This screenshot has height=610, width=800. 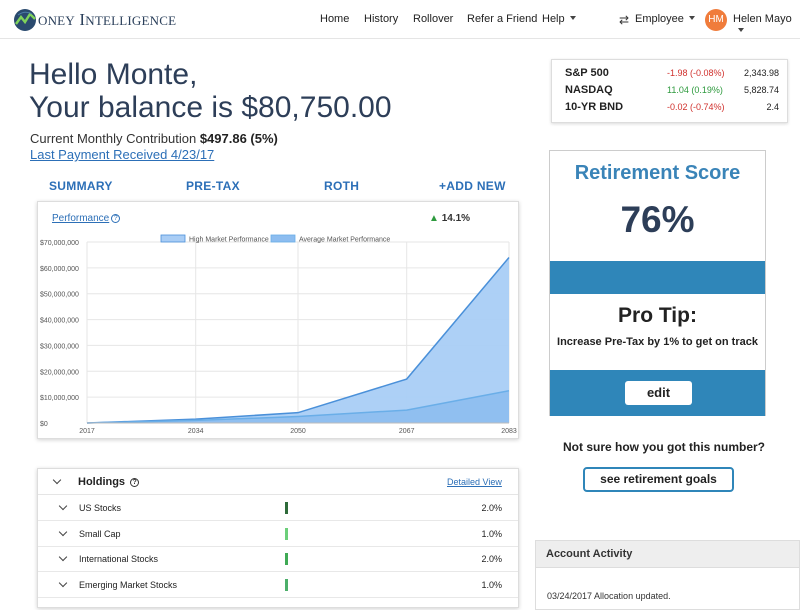 What do you see at coordinates (335, 19) in the screenshot?
I see `nav-home: Home` at bounding box center [335, 19].